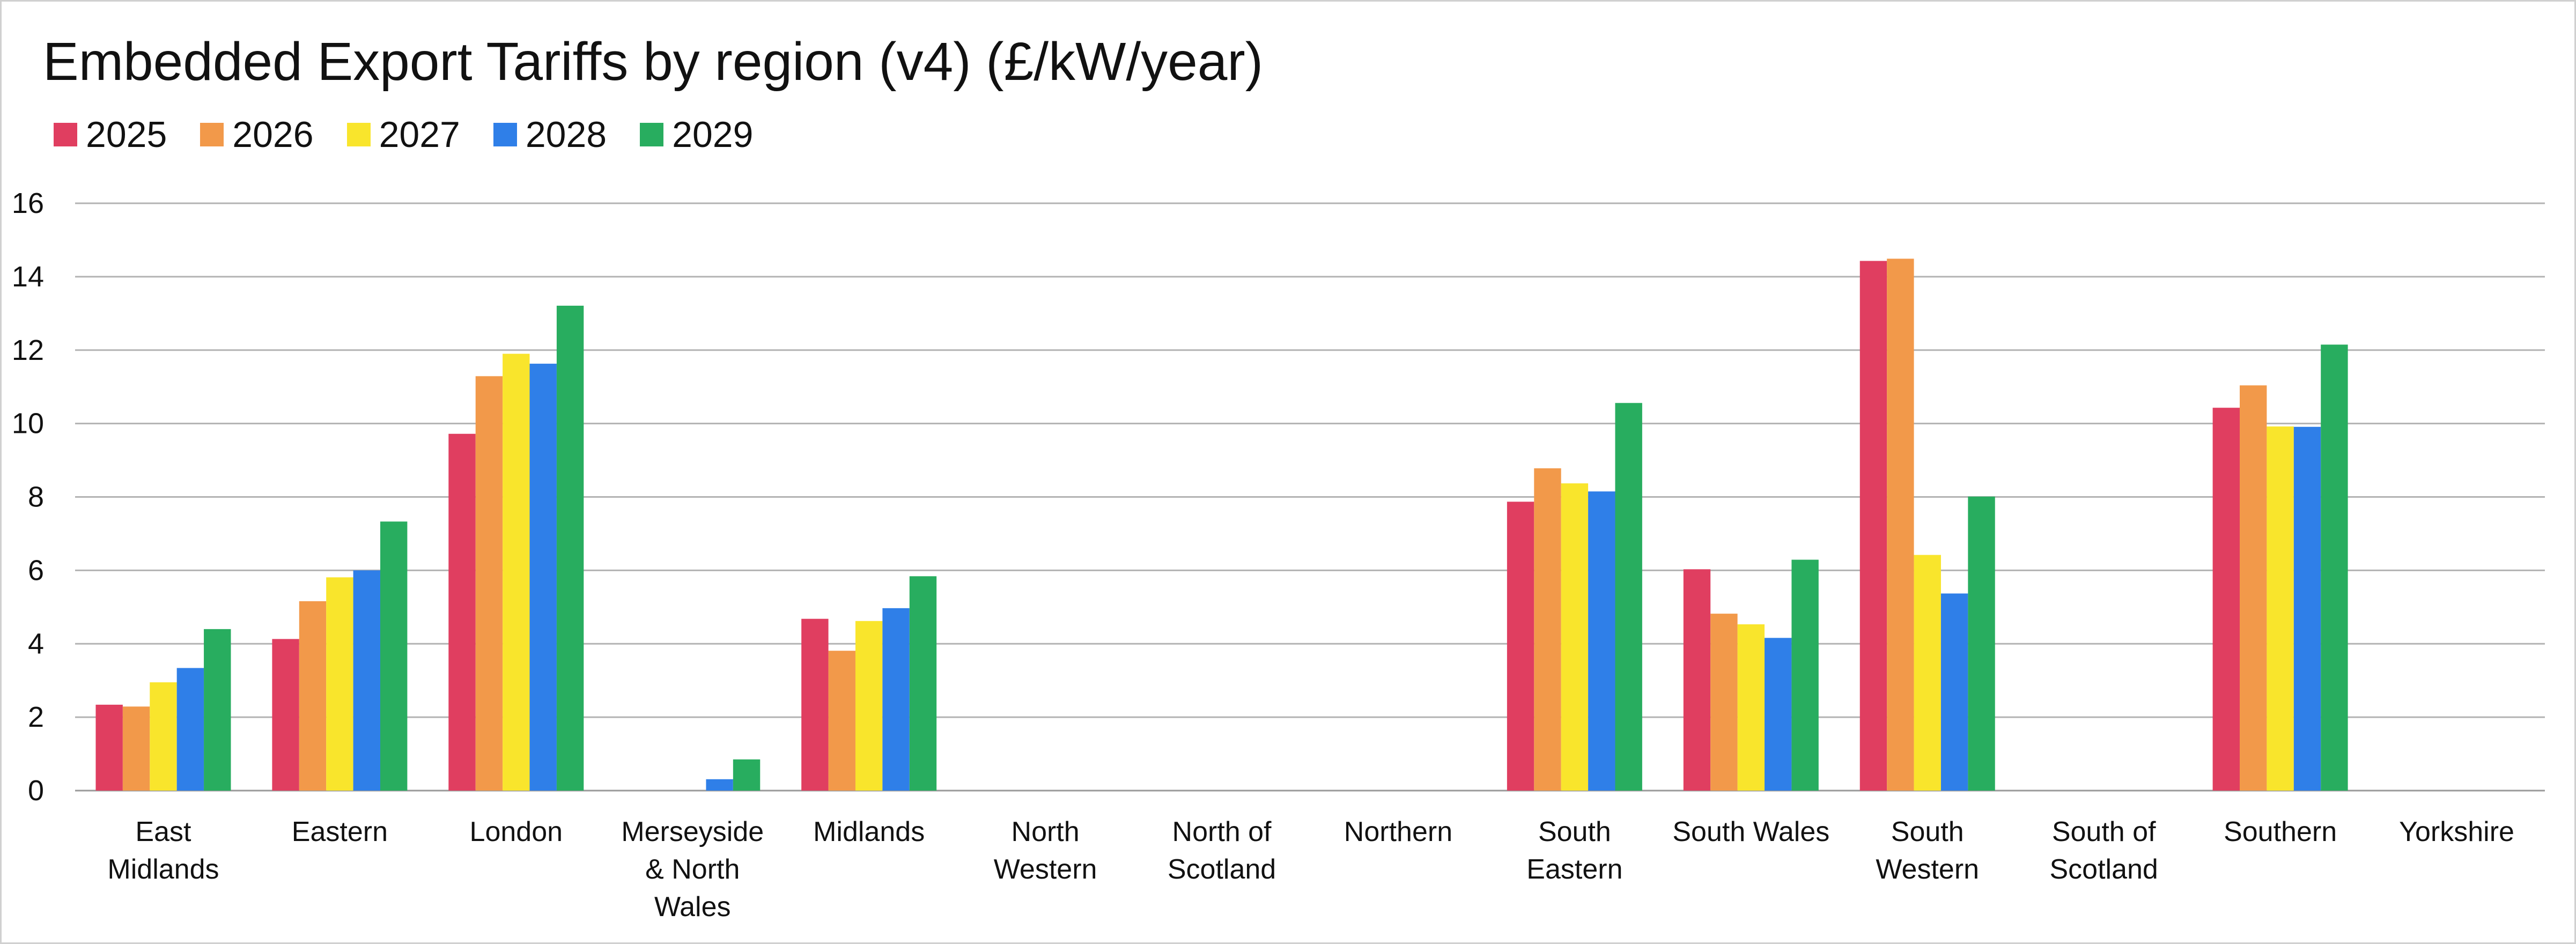 The width and height of the screenshot is (2576, 944). What do you see at coordinates (28, 350) in the screenshot?
I see `y-tick-label: 12` at bounding box center [28, 350].